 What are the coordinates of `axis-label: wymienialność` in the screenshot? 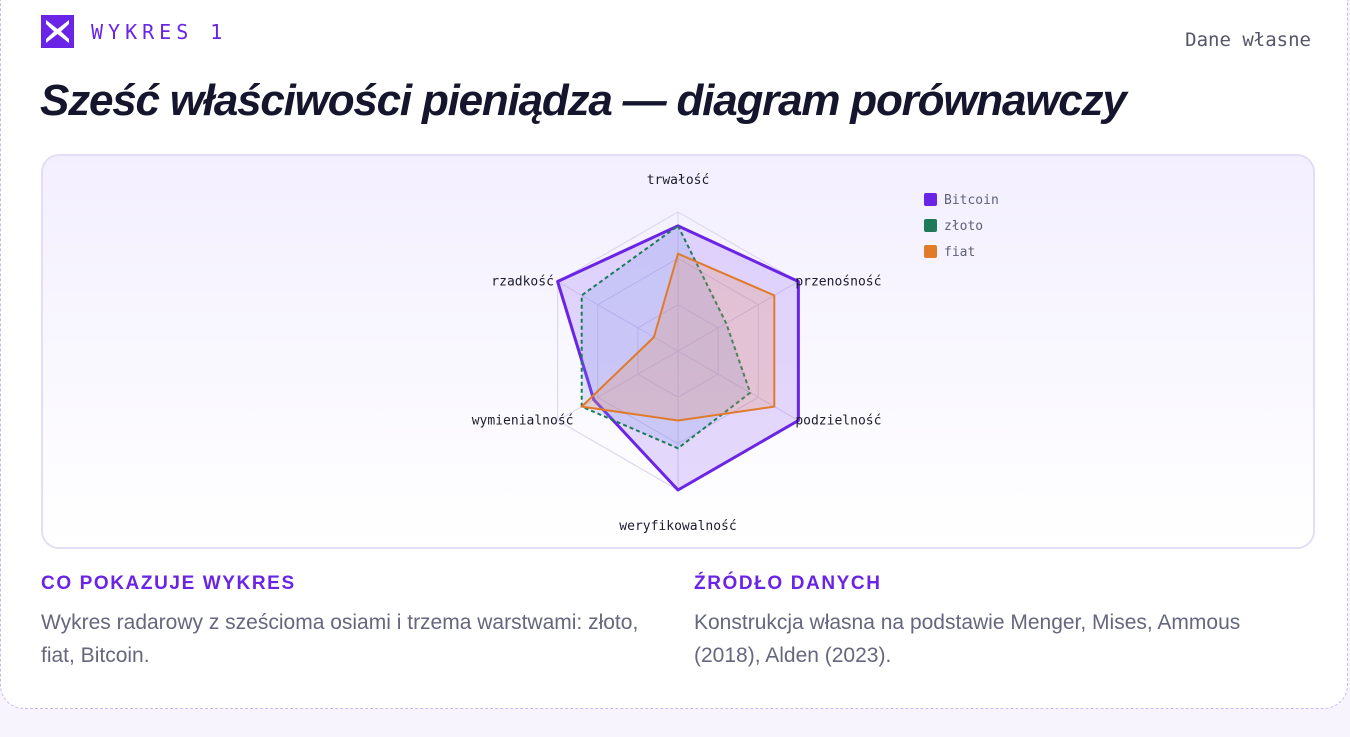 It's located at (523, 421).